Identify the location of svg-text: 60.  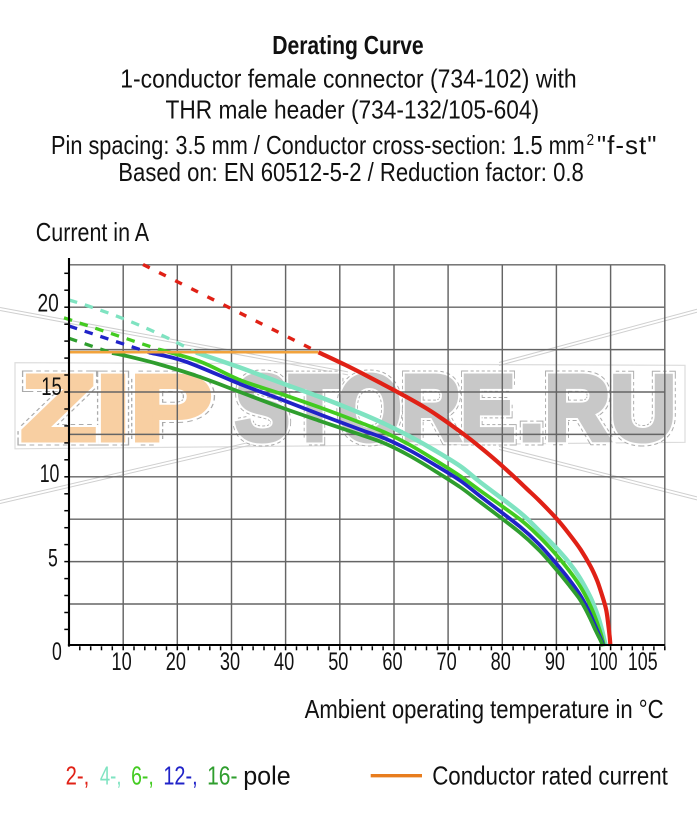
(392, 662).